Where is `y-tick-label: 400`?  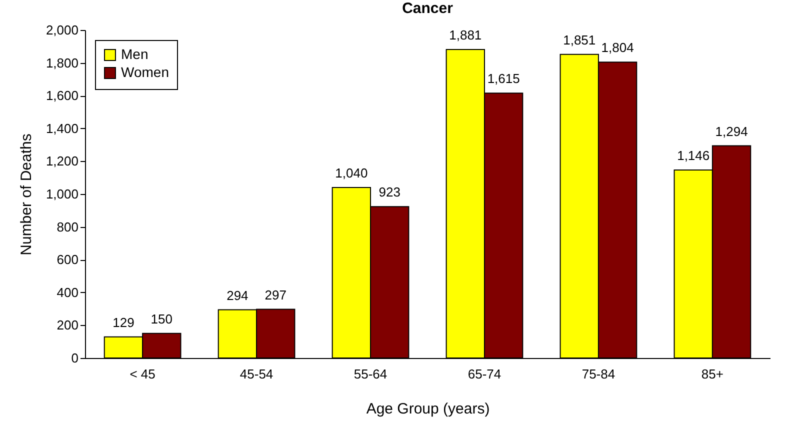 y-tick-label: 400 is located at coordinates (67, 292).